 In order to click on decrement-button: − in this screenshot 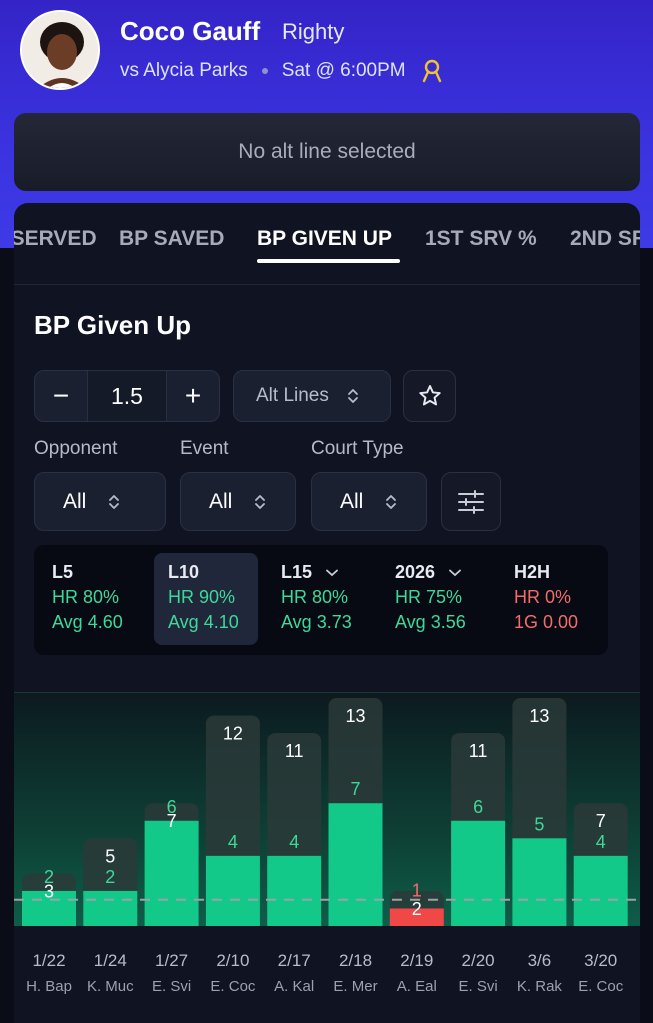, I will do `click(61, 395)`.